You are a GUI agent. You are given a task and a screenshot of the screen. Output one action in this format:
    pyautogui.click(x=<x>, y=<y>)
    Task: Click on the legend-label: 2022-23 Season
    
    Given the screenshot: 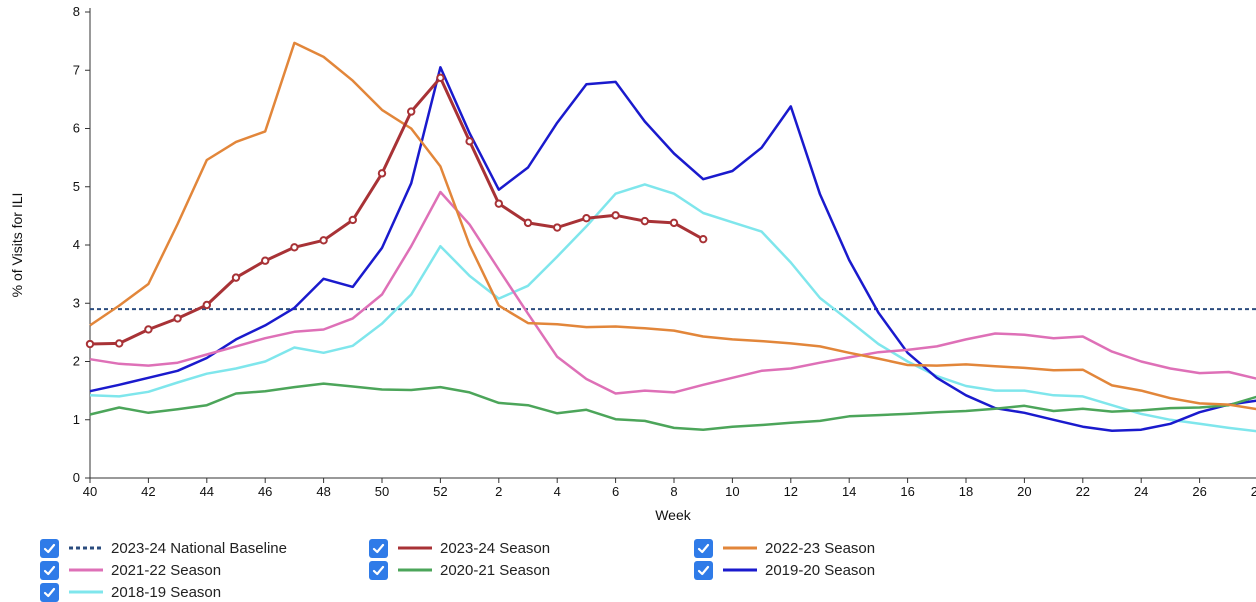 What is the action you would take?
    pyautogui.click(x=820, y=548)
    